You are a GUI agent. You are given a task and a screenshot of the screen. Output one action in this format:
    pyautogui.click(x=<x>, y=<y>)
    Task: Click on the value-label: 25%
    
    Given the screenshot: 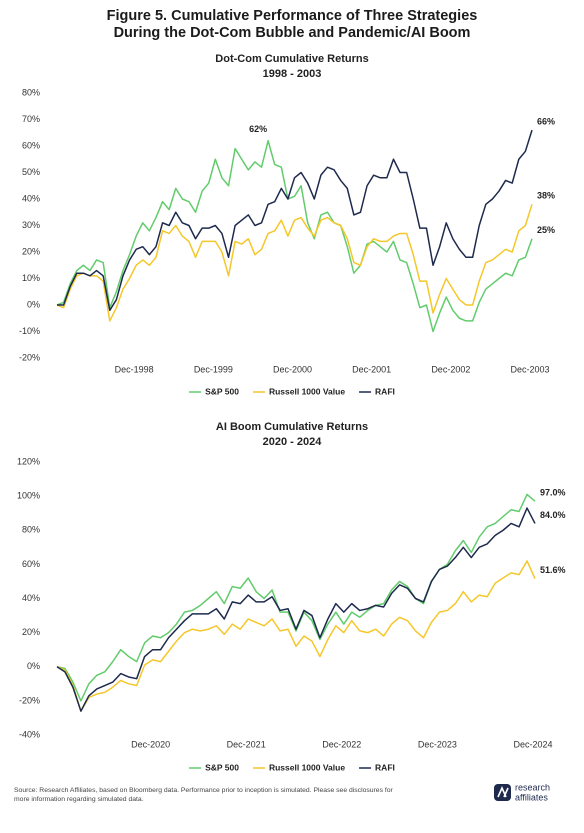 What is the action you would take?
    pyautogui.click(x=546, y=230)
    